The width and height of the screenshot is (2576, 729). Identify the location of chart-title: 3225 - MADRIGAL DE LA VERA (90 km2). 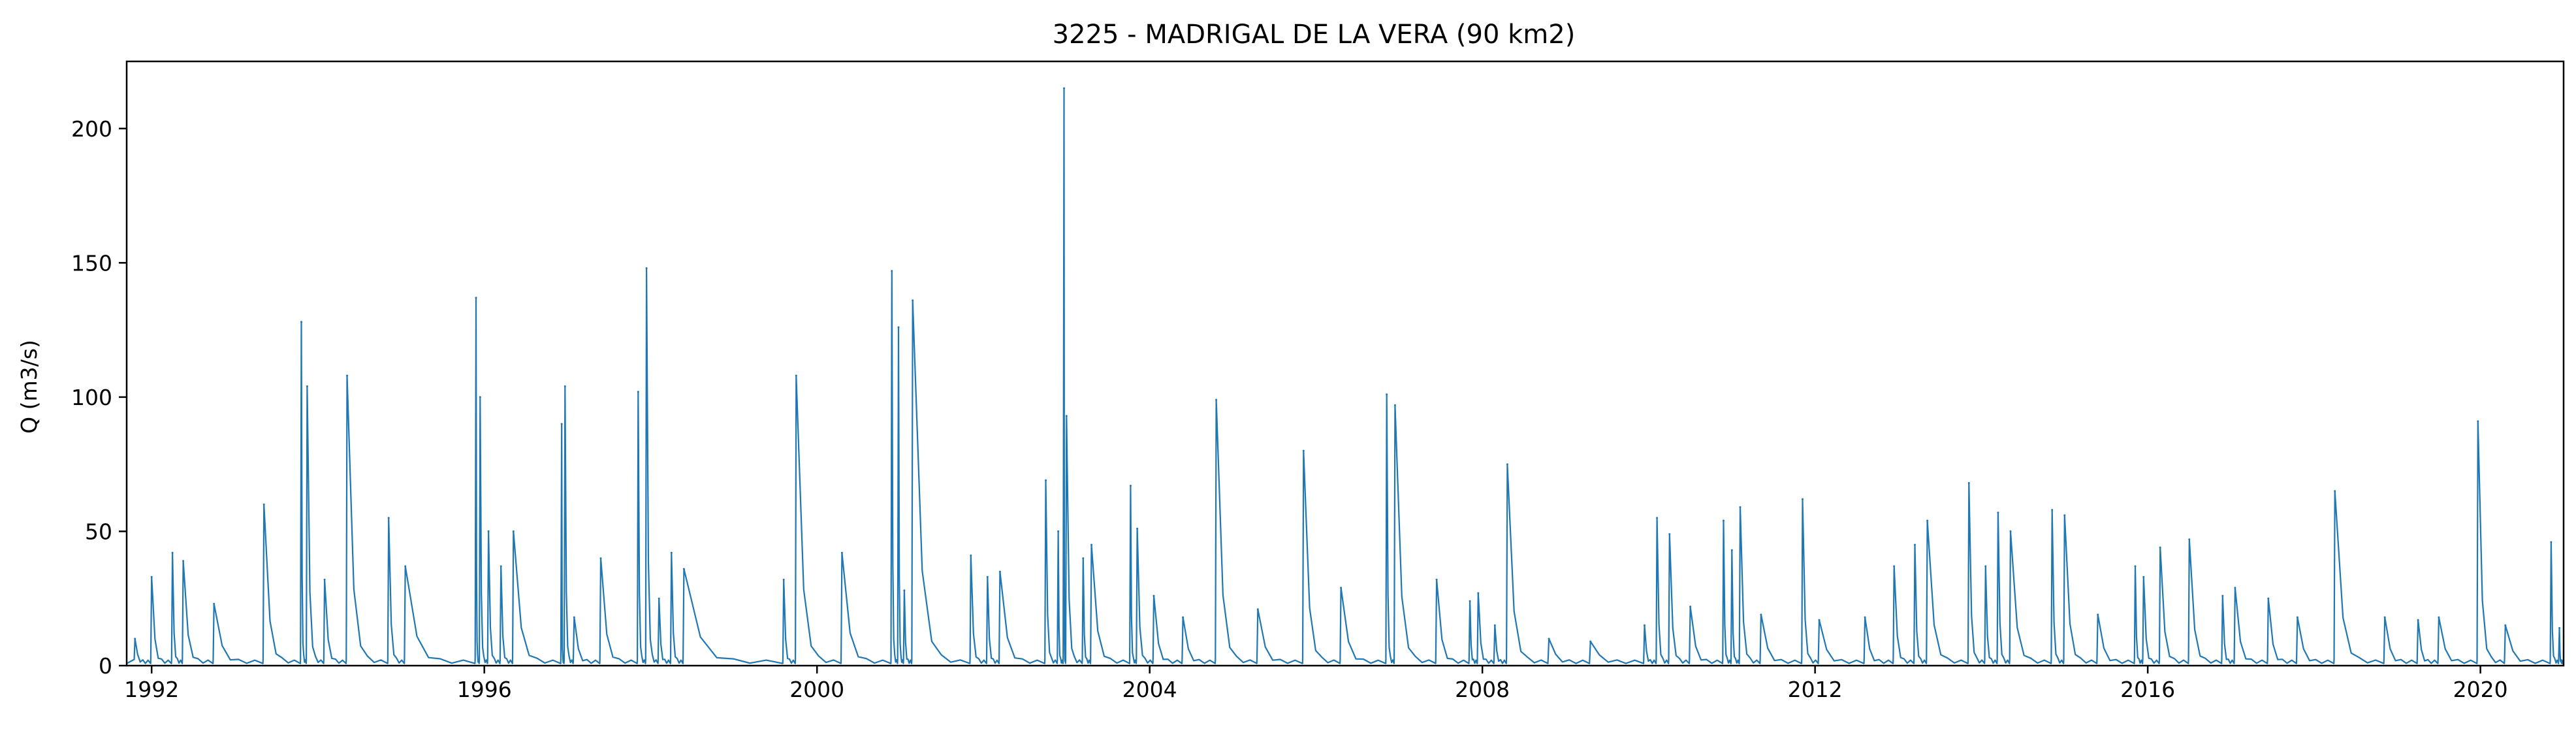
(1315, 35).